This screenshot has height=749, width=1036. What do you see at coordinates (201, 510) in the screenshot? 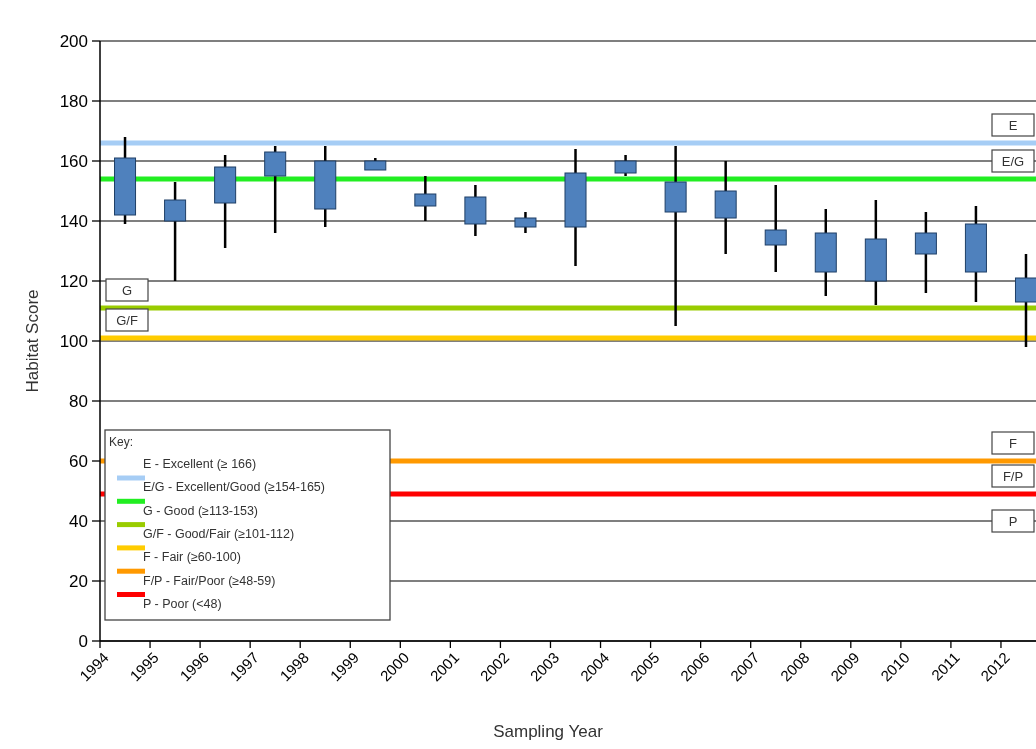
I see `annotation: G - Good (≥113-153)` at bounding box center [201, 510].